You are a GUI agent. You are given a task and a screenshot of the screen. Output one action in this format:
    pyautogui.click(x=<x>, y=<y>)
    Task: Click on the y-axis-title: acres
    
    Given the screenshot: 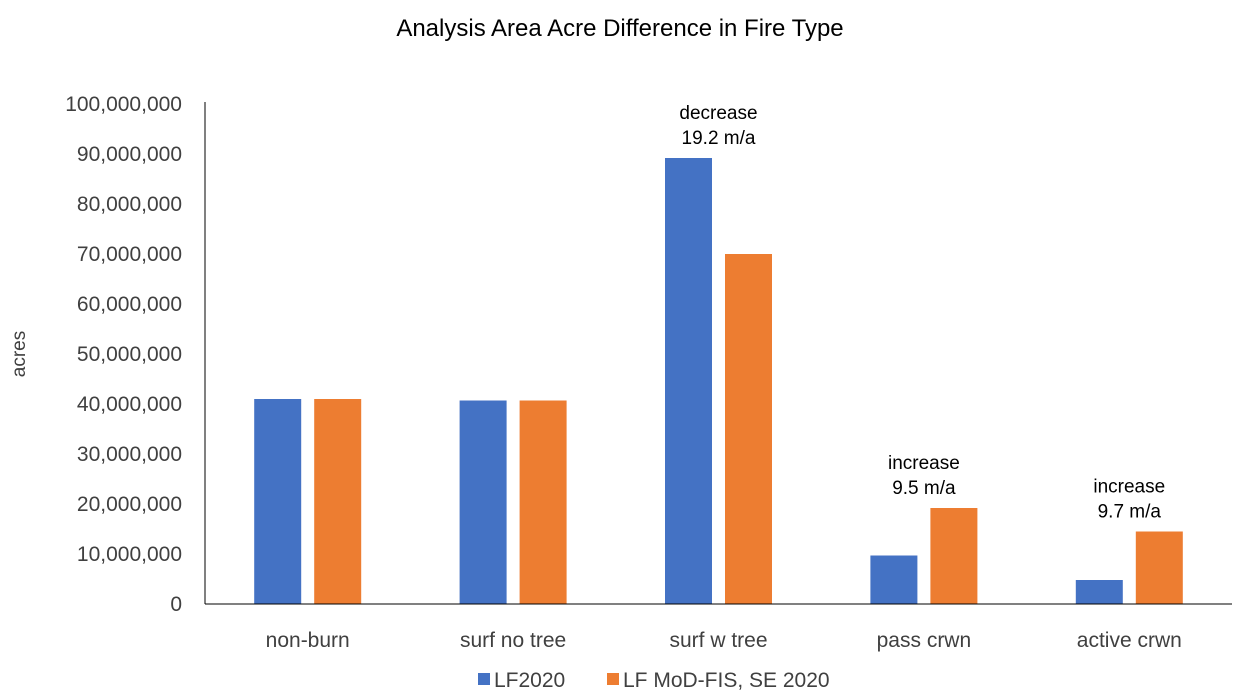 What is the action you would take?
    pyautogui.click(x=19, y=354)
    